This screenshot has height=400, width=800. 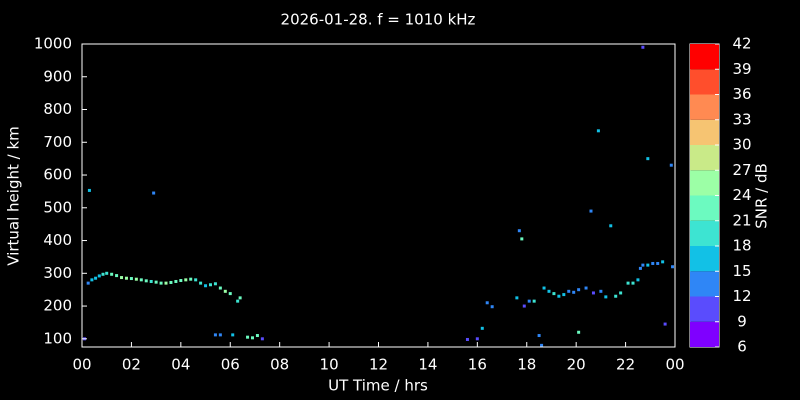 I want to click on colorbar-tick-label: 6, so click(x=742, y=347).